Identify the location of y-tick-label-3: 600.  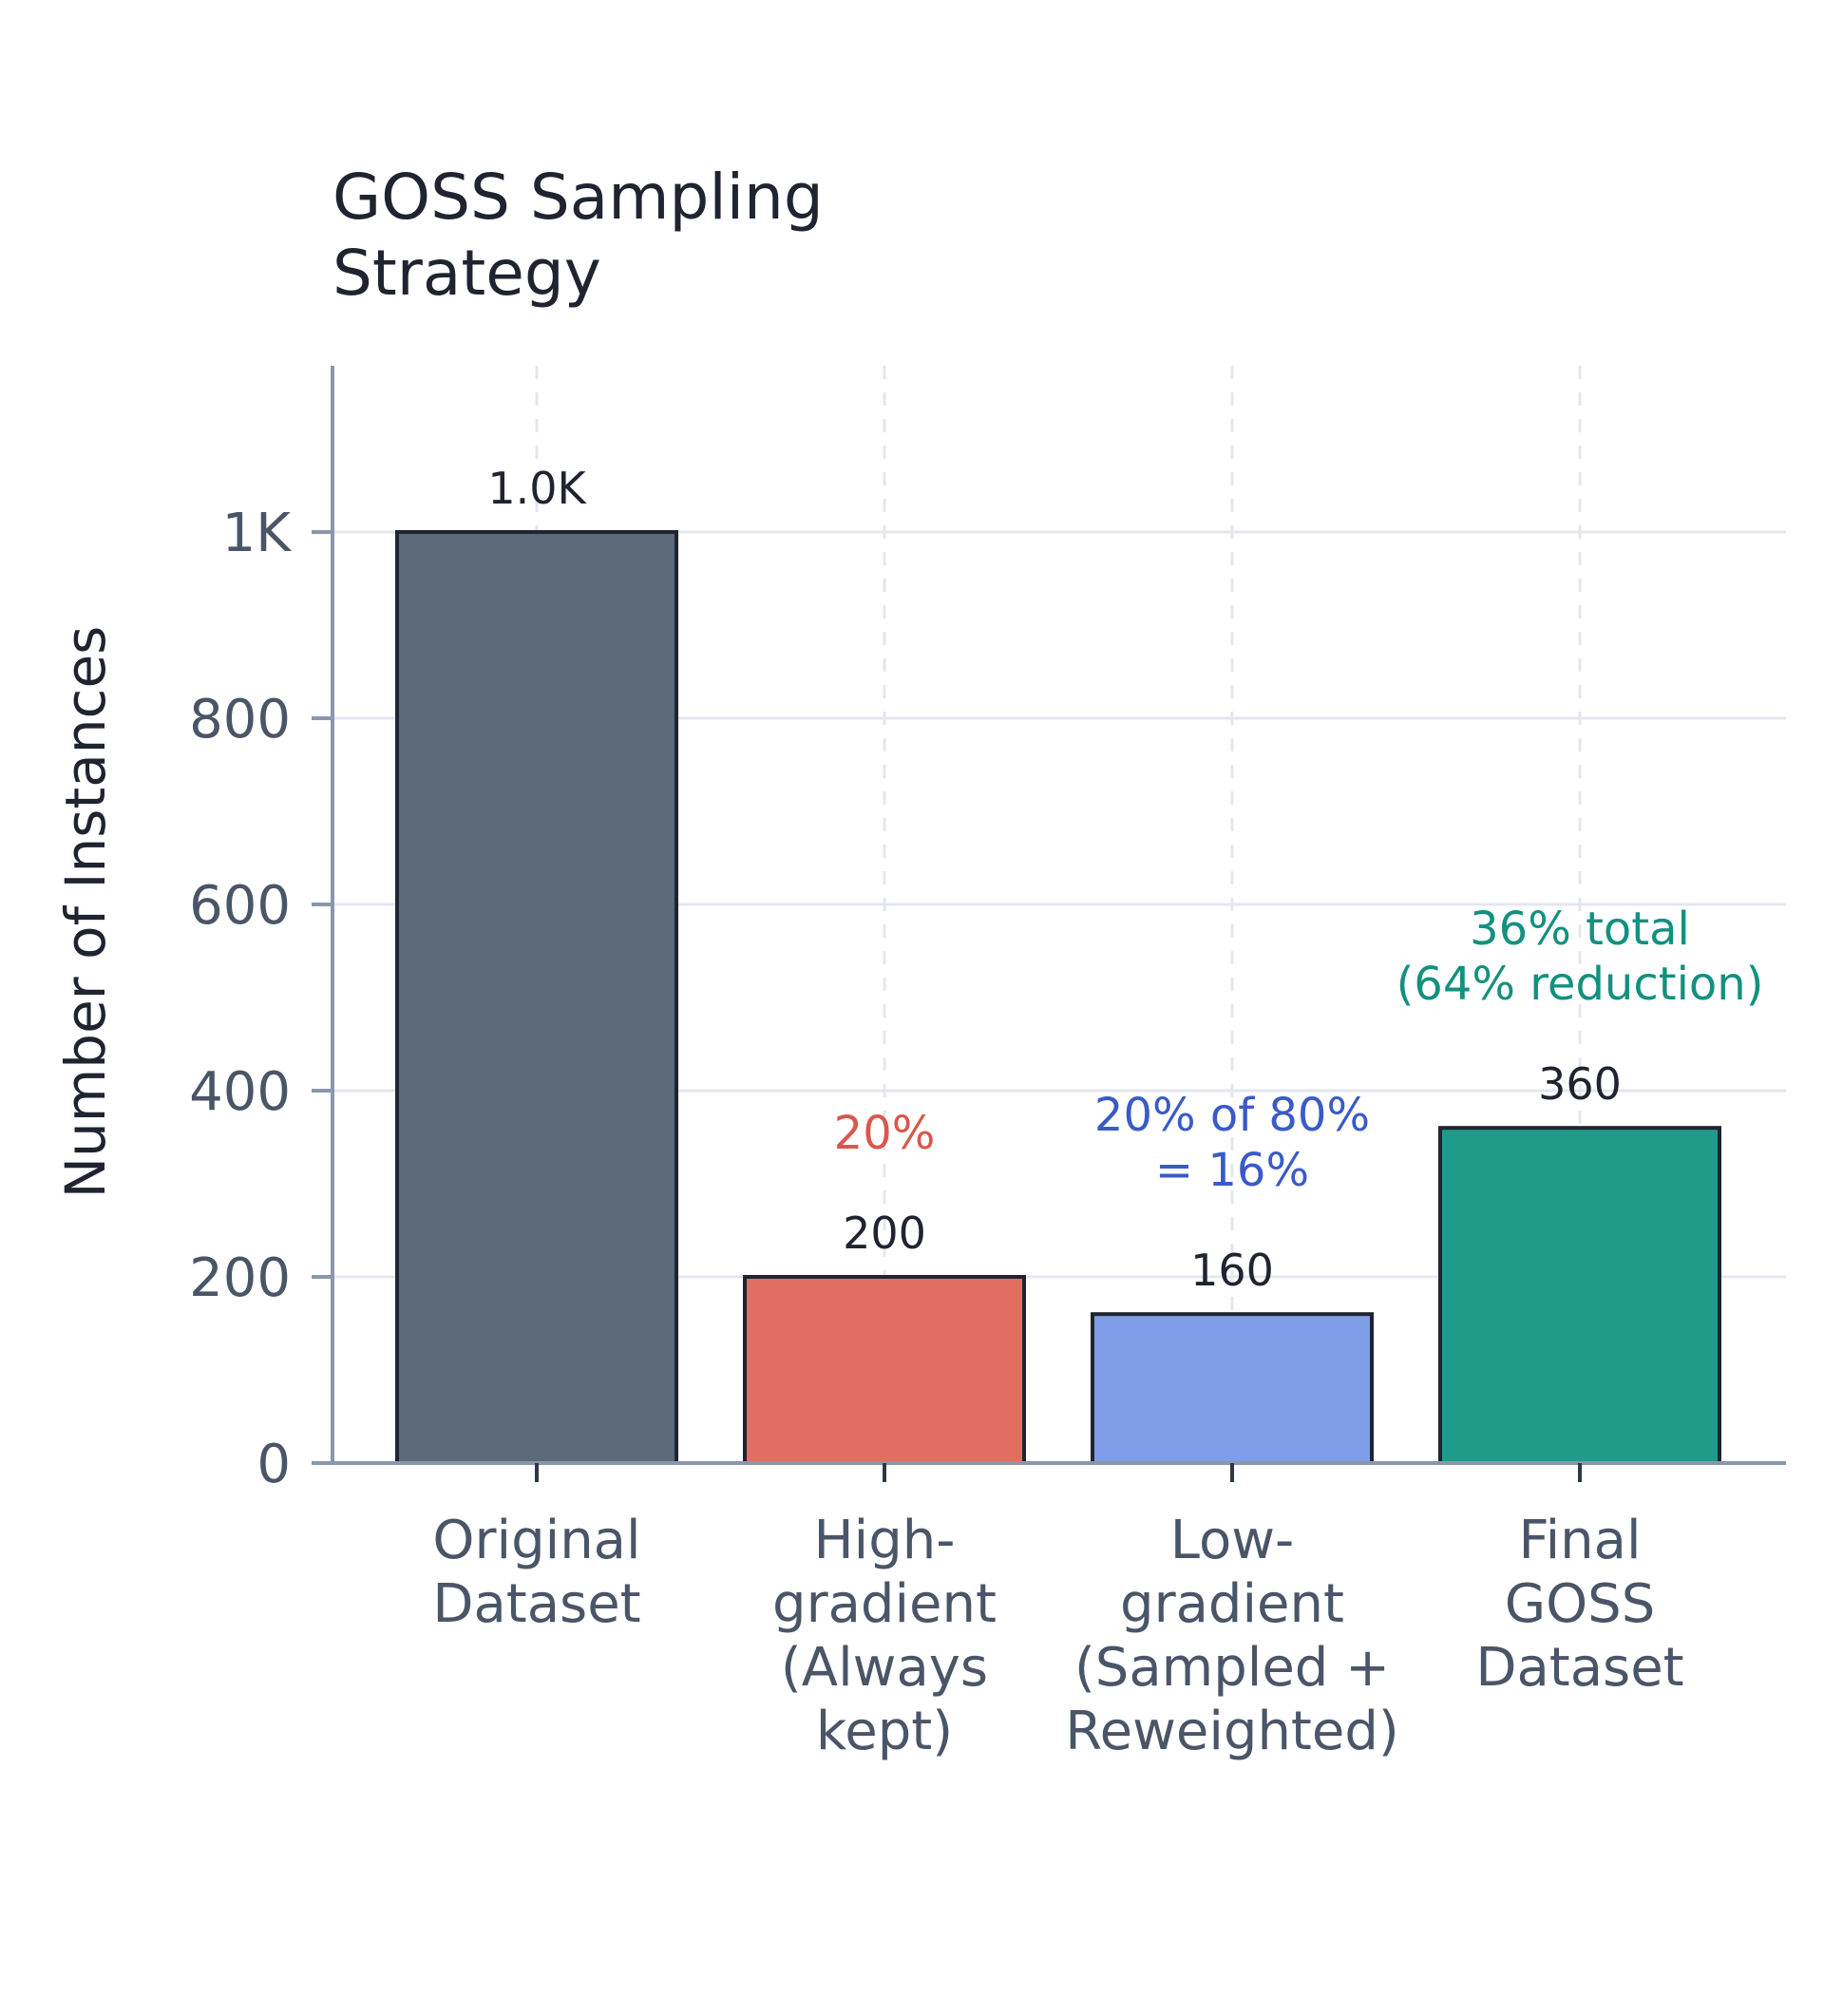
(240, 906).